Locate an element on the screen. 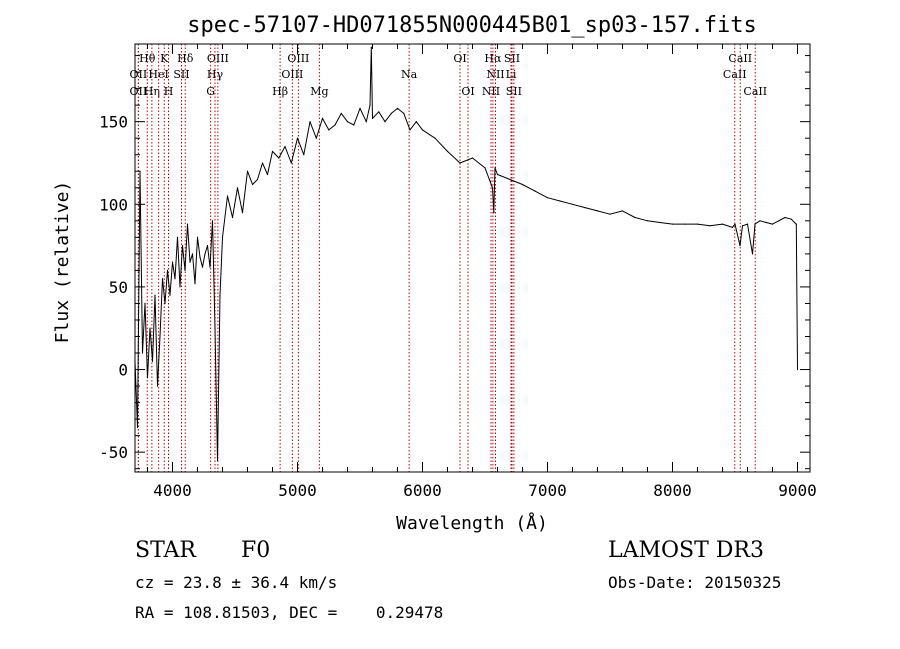 This screenshot has height=649, width=900. x-tick-label-4: 8000 is located at coordinates (672, 490).